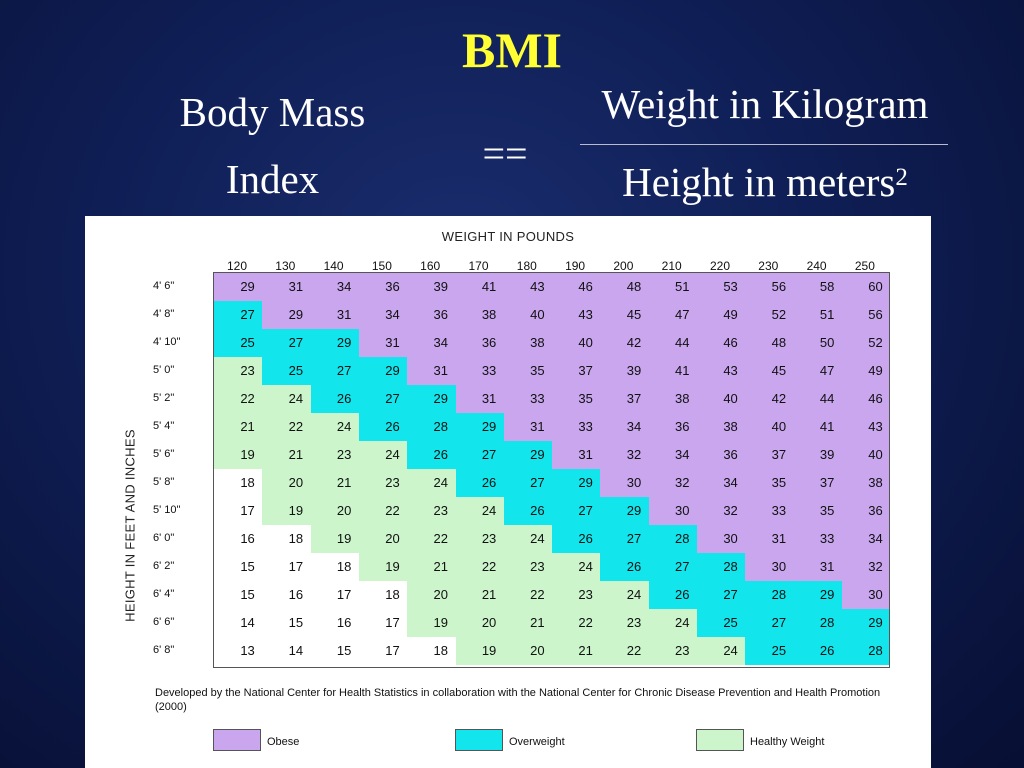 The image size is (1024, 768). What do you see at coordinates (770, 427) in the screenshot?
I see `bmi-cell: 40` at bounding box center [770, 427].